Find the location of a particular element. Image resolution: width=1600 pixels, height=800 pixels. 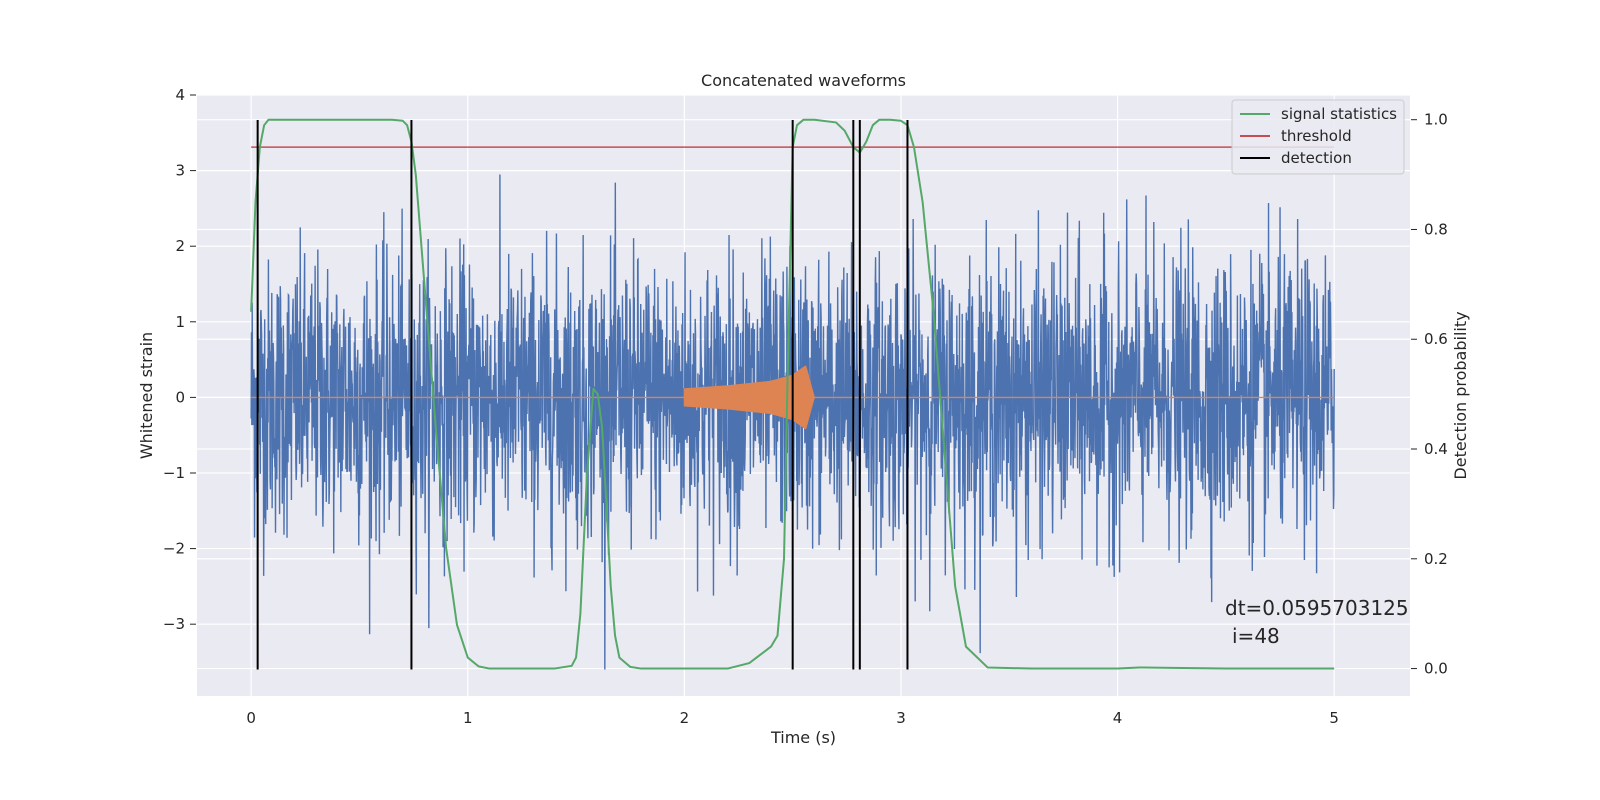

y-tick-label-left: −2 is located at coordinates (174, 549).